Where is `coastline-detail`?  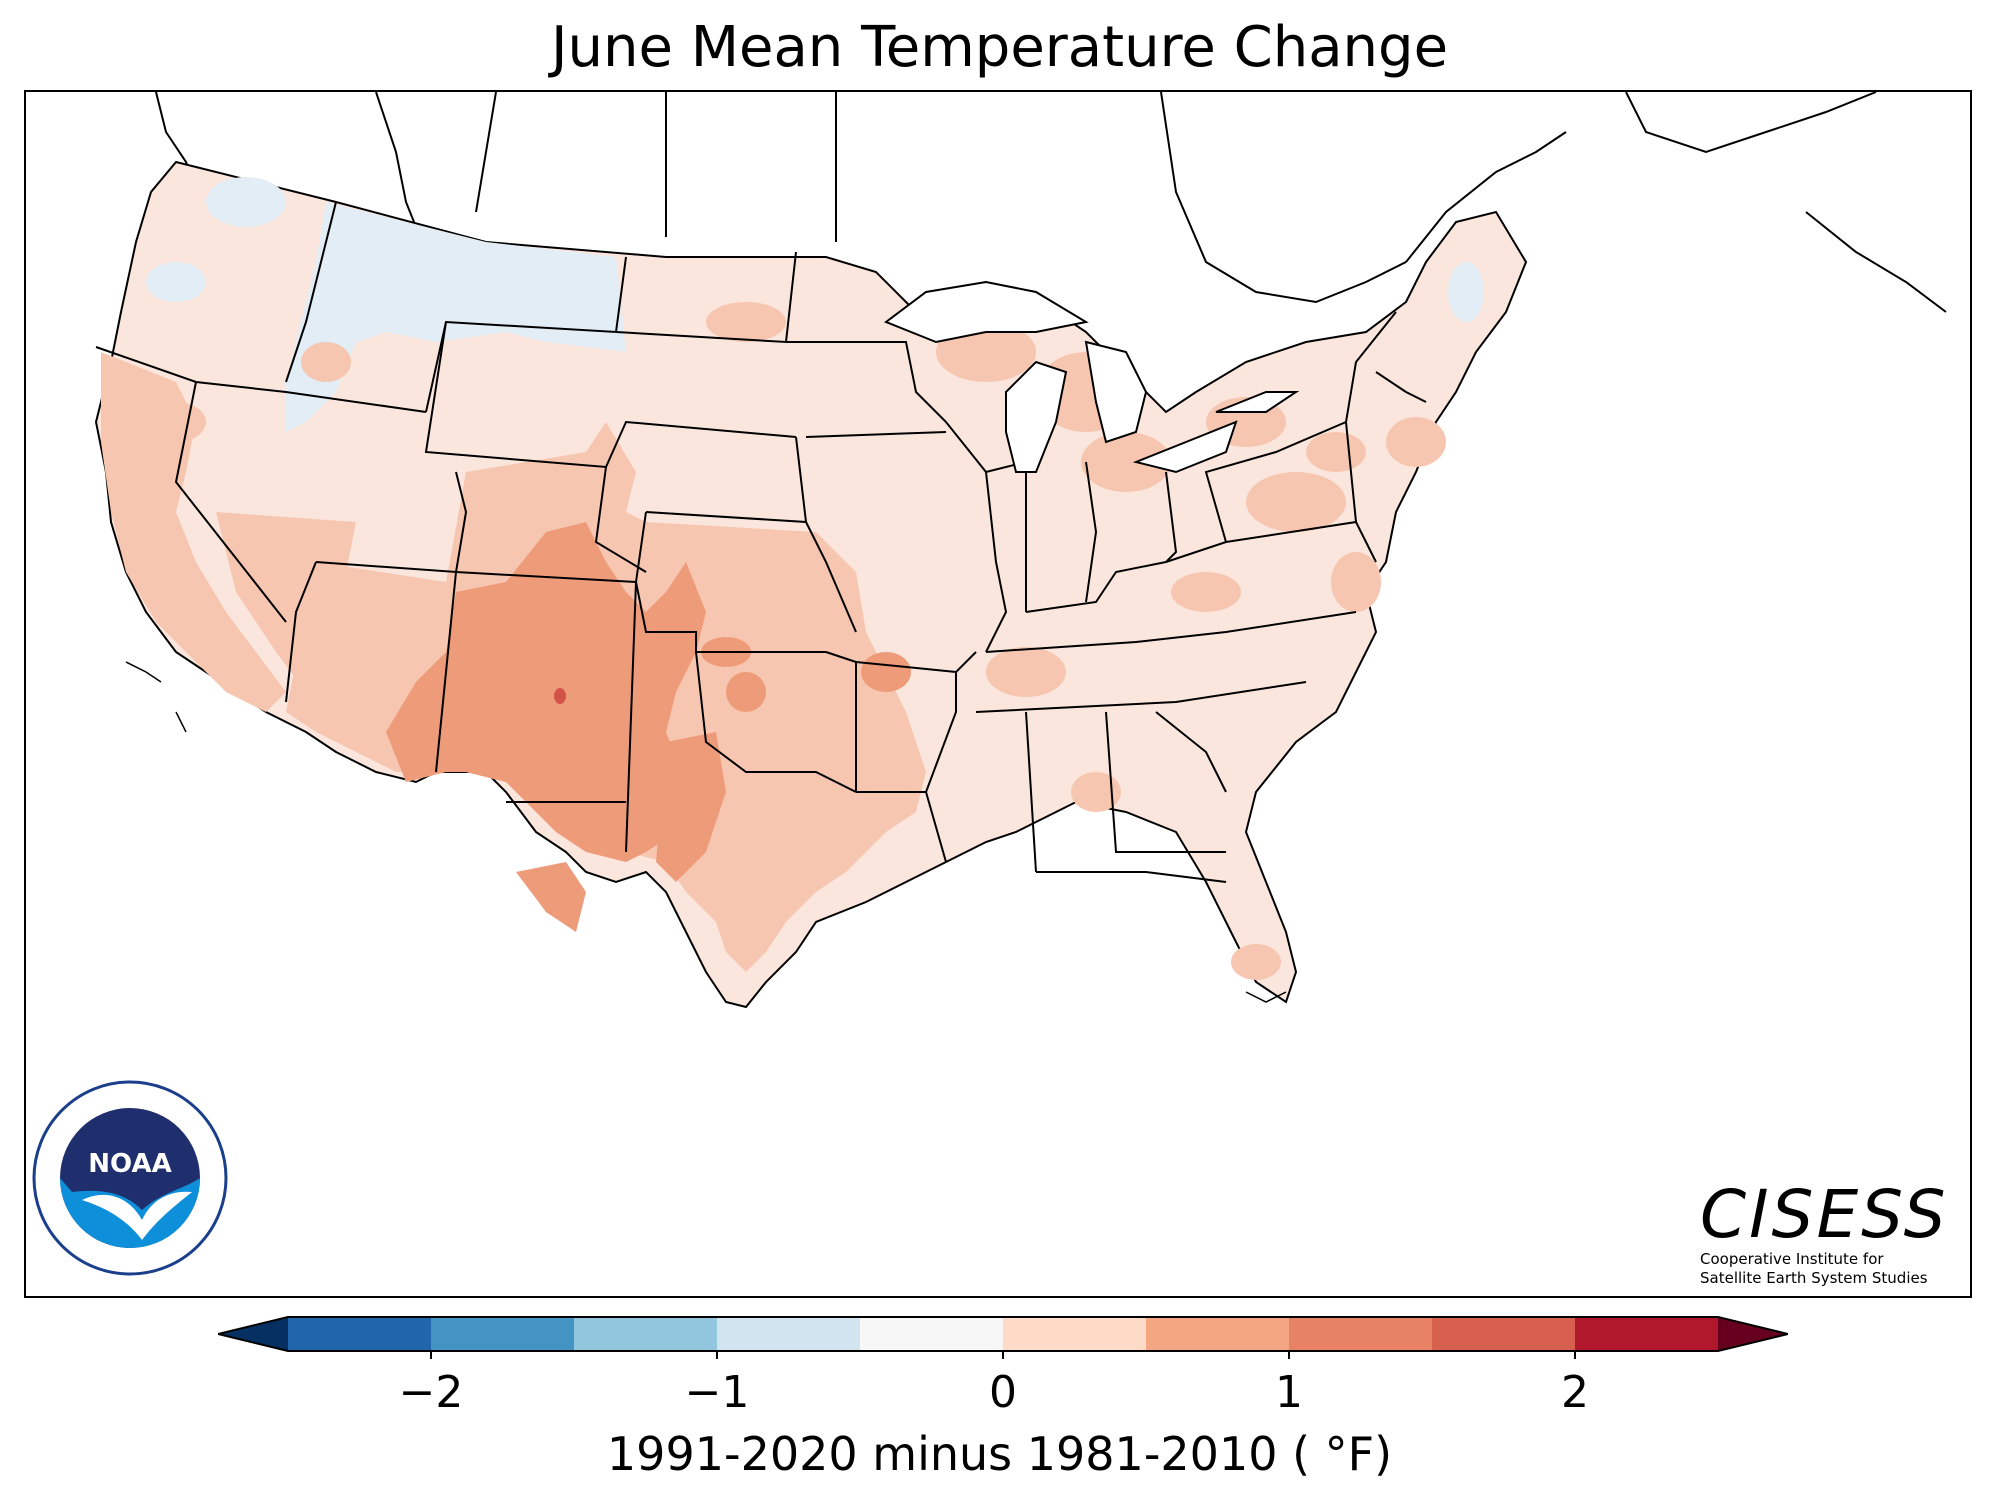
coastline-detail is located at coordinates (706, 832).